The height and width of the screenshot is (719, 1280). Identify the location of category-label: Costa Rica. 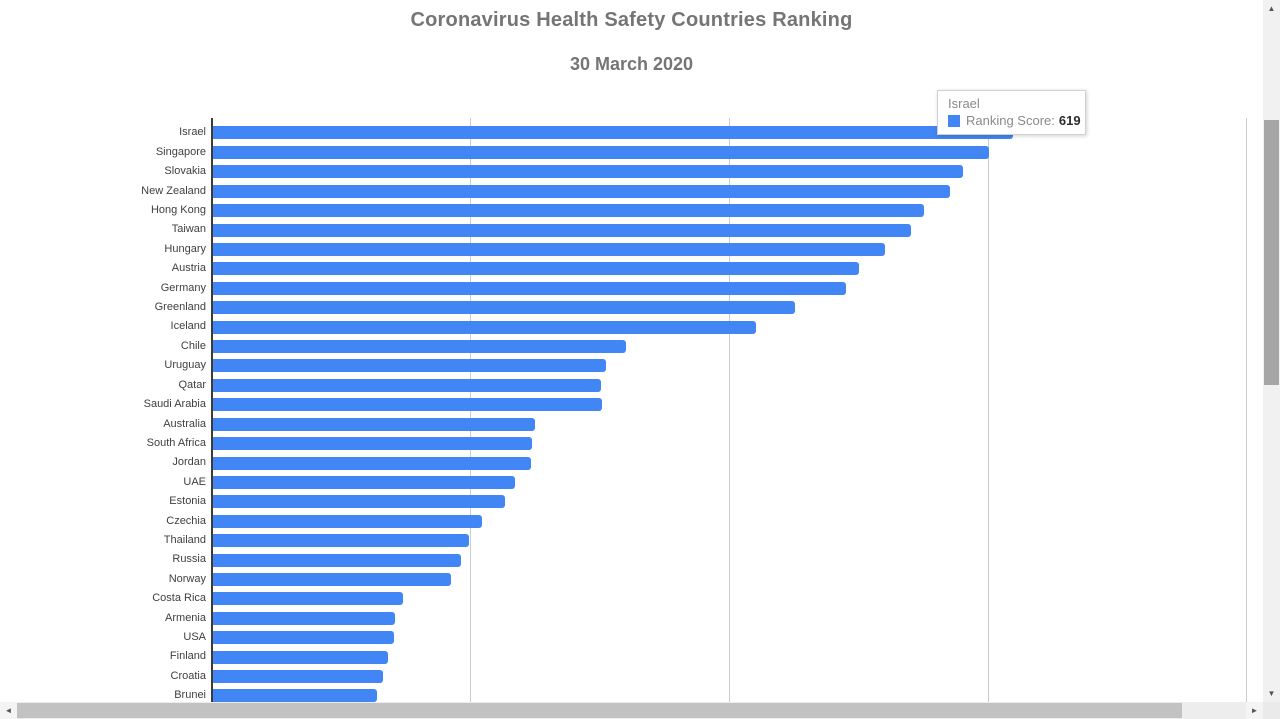
(179, 598).